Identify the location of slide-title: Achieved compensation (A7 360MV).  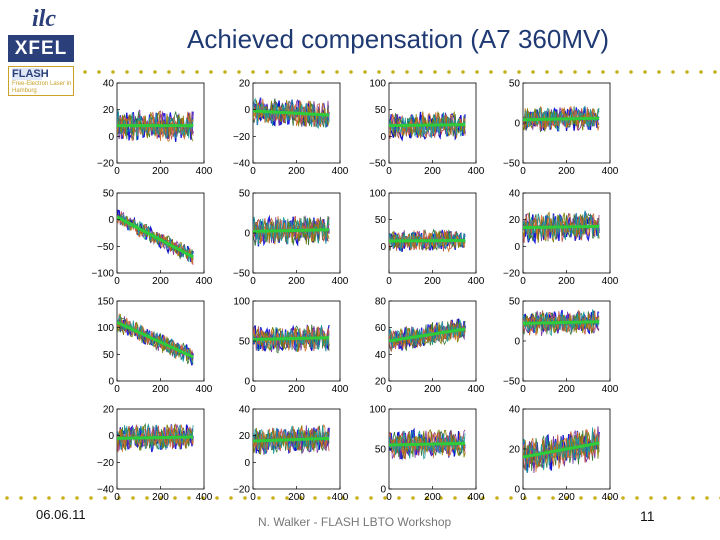
(397, 39).